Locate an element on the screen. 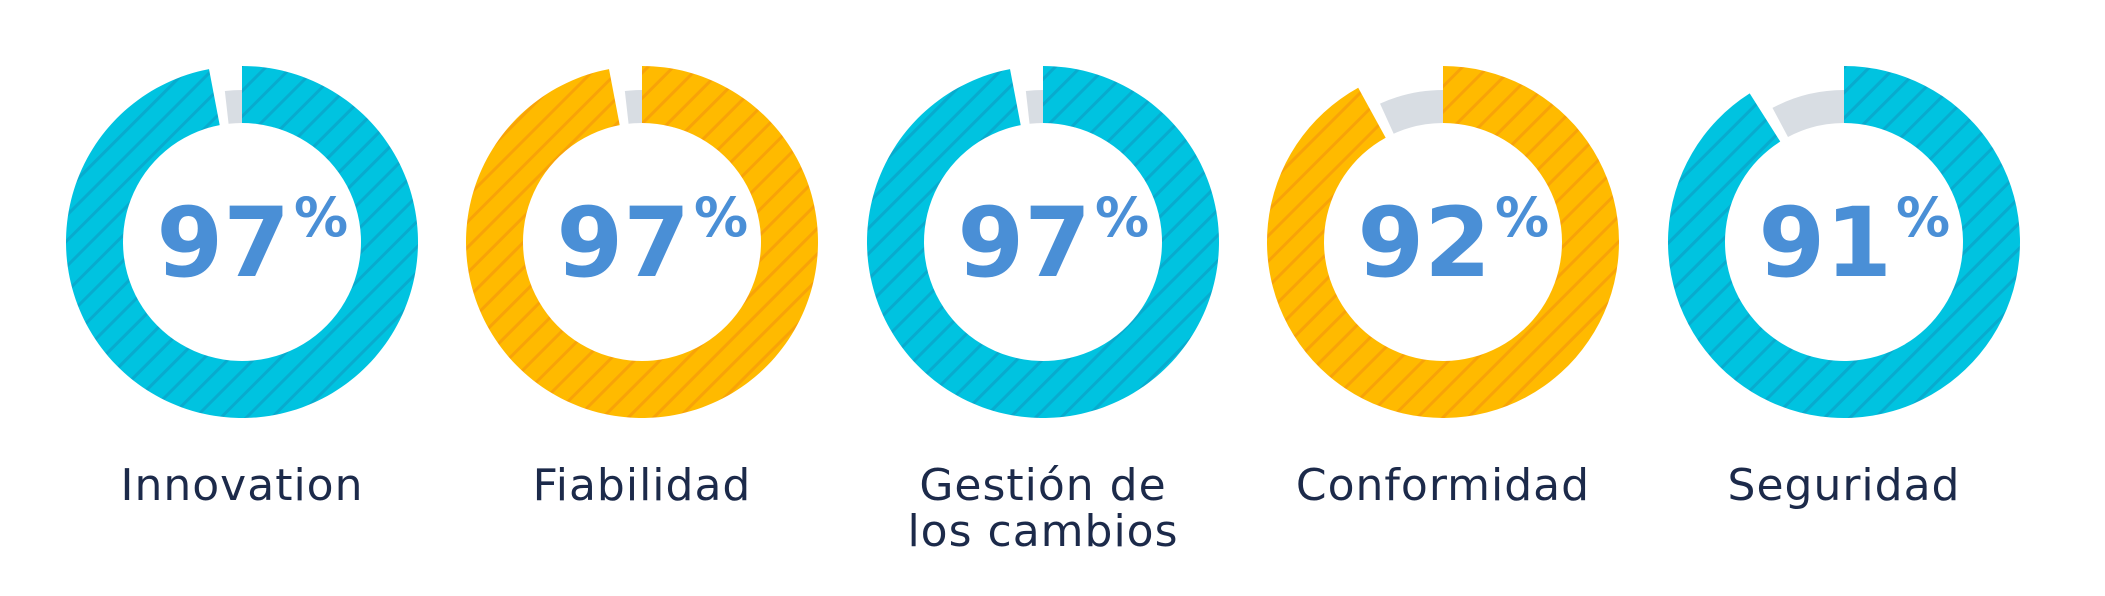  donut-percent-sign-2: % is located at coordinates (721, 217).